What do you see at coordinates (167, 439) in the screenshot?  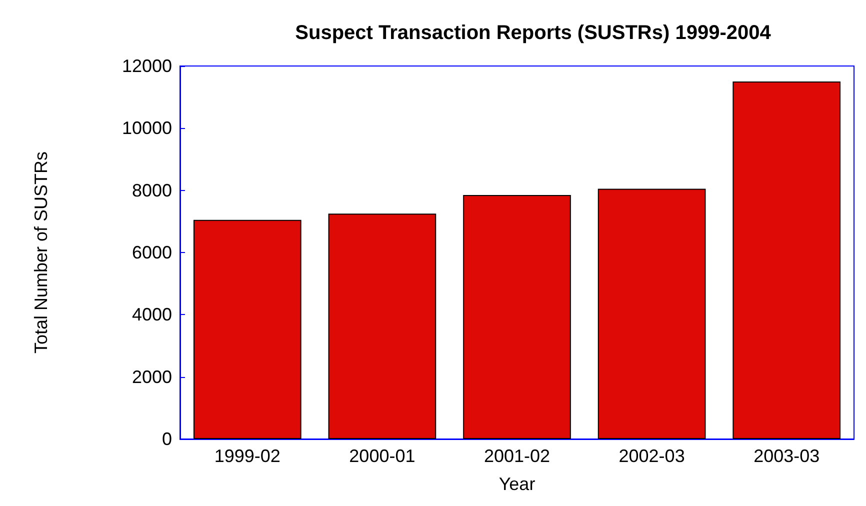 I see `y-tick-label: 0` at bounding box center [167, 439].